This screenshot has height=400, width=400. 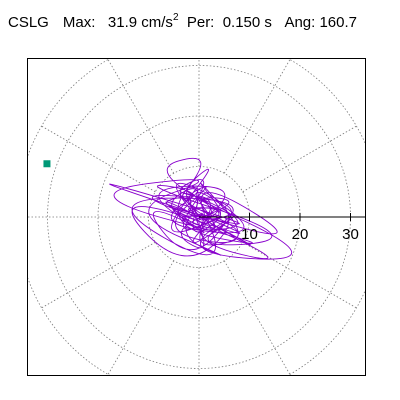 I want to click on ang-value: 160.7, so click(x=338, y=22).